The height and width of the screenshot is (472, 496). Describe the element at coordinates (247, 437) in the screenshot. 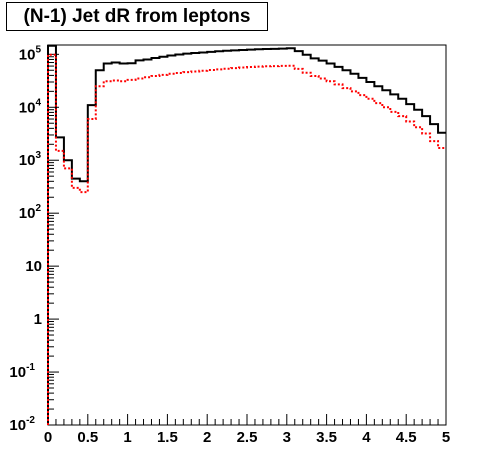

I see `x-tick-label: 2.5` at that location.